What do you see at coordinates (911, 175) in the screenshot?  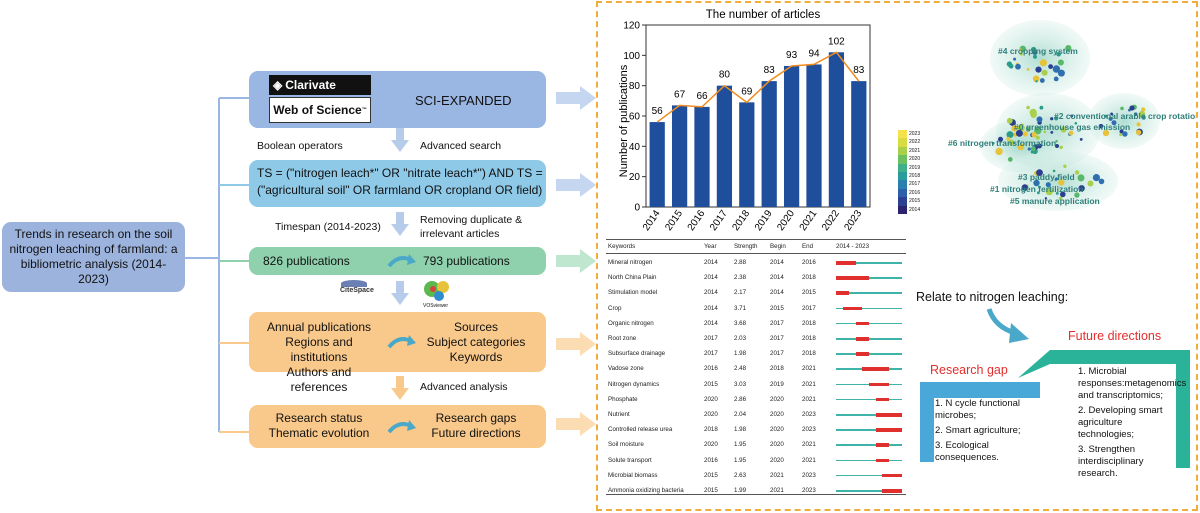 I see `year-color-scale: 2023 2022 2021 2020 2019 2018 2017 2016 2015 2014` at bounding box center [911, 175].